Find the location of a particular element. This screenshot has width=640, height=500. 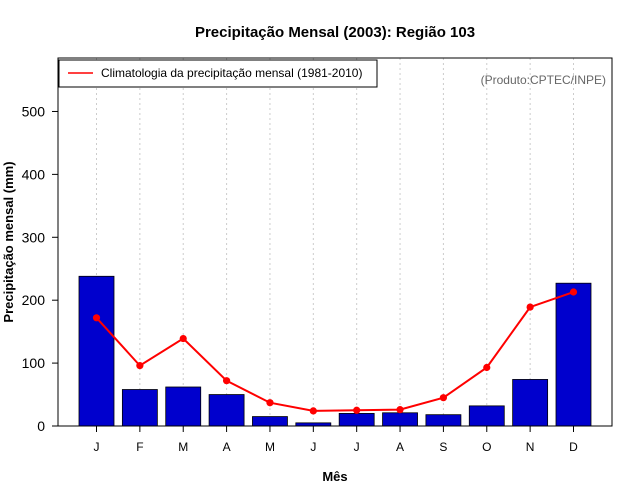

x-tick-label-1: F is located at coordinates (139, 447).